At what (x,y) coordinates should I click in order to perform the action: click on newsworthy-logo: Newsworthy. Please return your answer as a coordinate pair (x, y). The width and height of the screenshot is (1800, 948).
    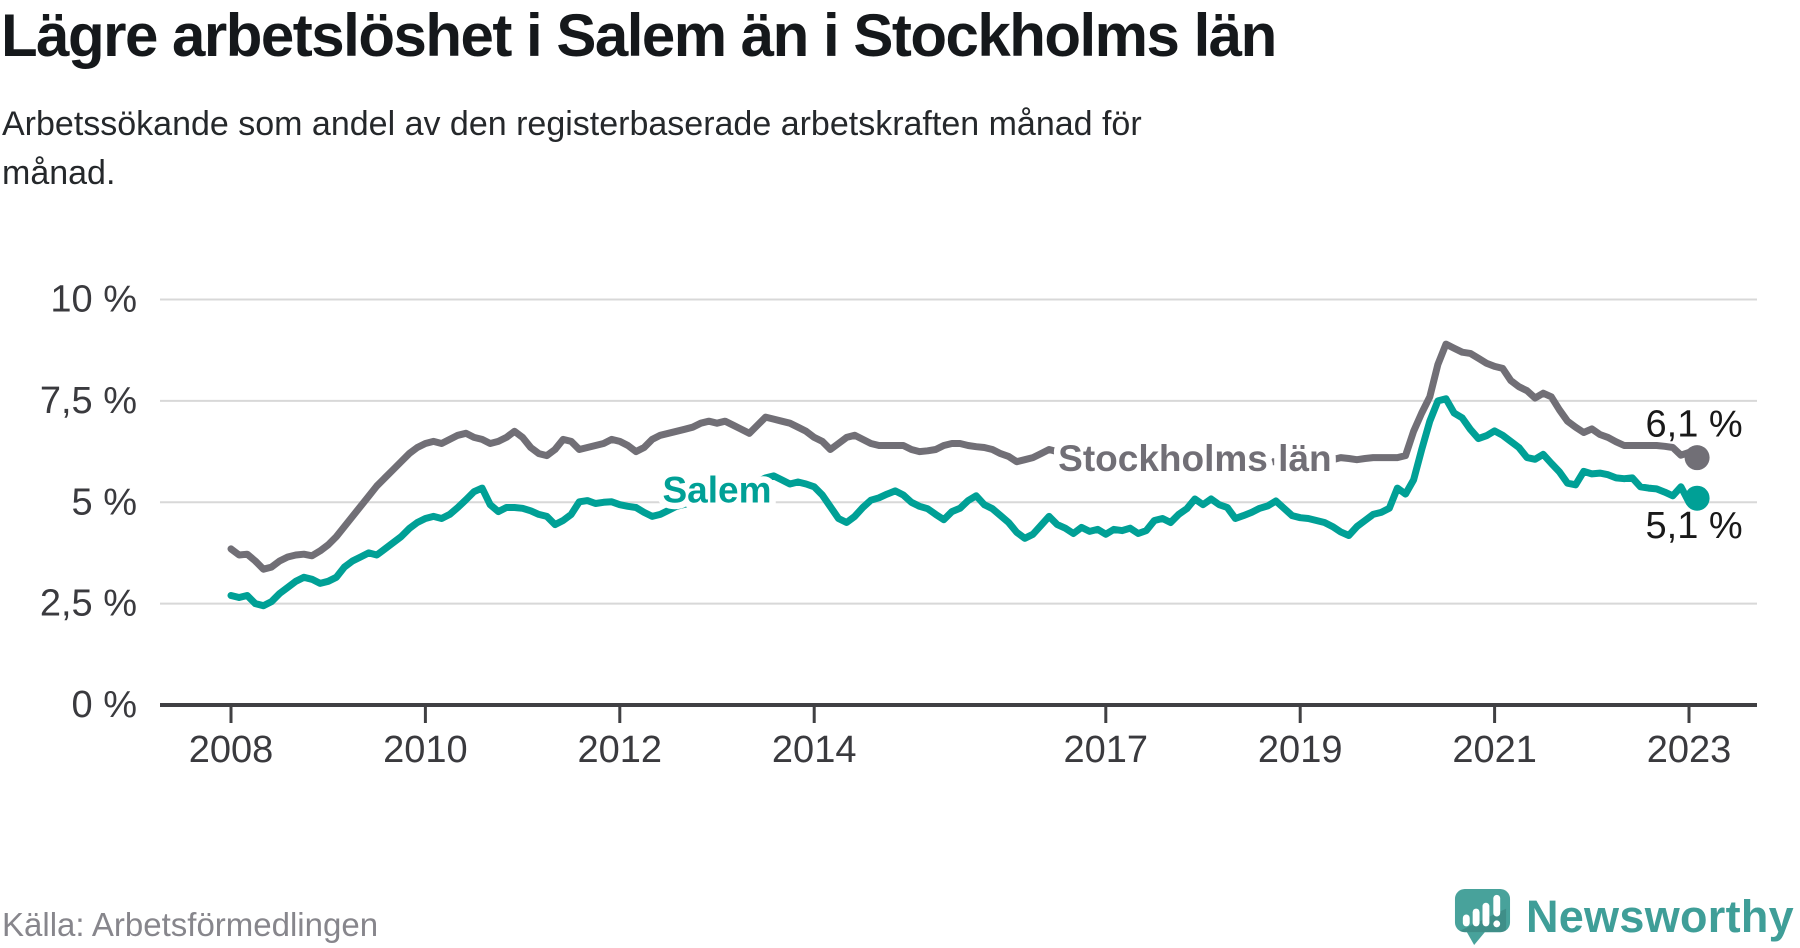
    Looking at the image, I should click on (1623, 916).